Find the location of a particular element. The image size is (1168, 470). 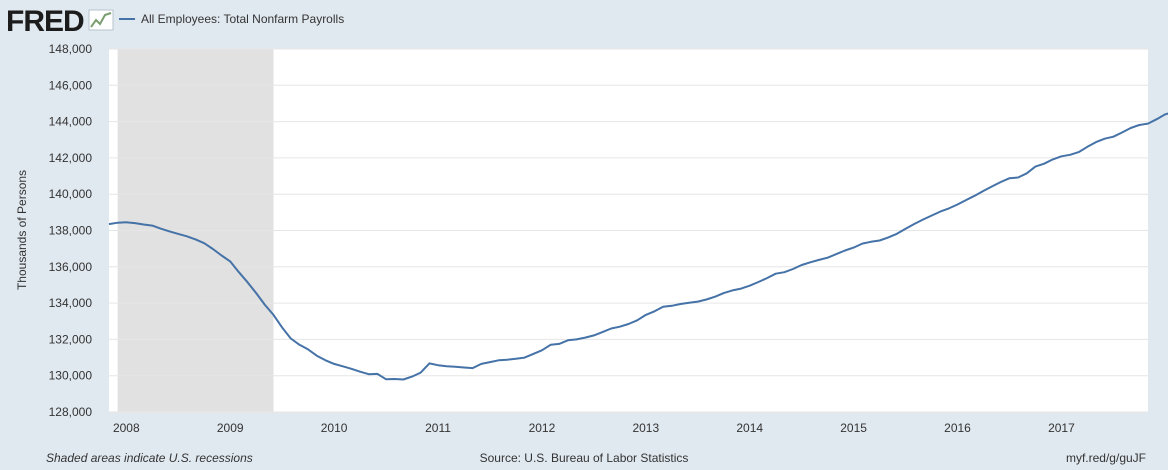

x-tick-label: 2012 is located at coordinates (542, 428).